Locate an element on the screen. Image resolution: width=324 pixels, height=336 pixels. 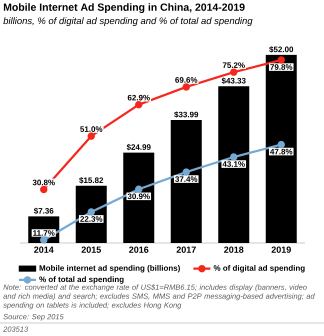
x-tick-label: 2017 is located at coordinates (186, 249).